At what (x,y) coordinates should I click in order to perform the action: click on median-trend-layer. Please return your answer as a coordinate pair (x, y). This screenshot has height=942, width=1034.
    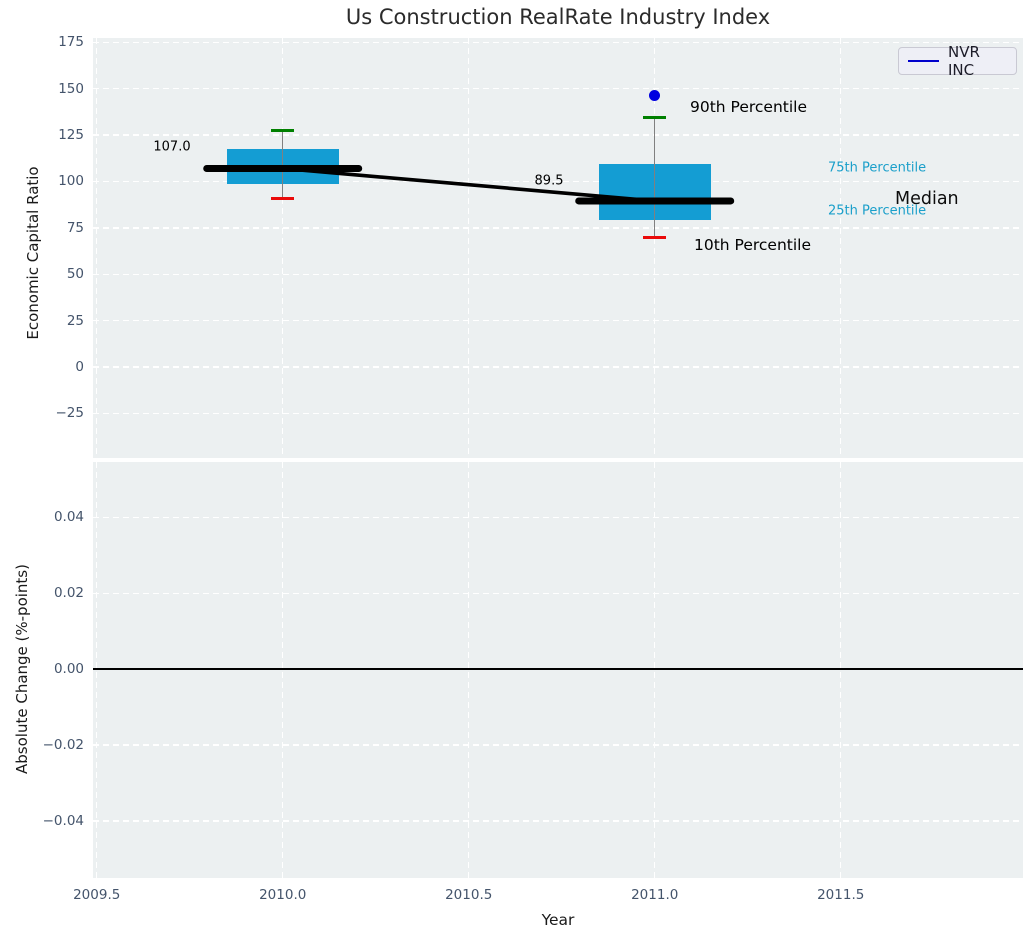
    Looking at the image, I should click on (469, 184).